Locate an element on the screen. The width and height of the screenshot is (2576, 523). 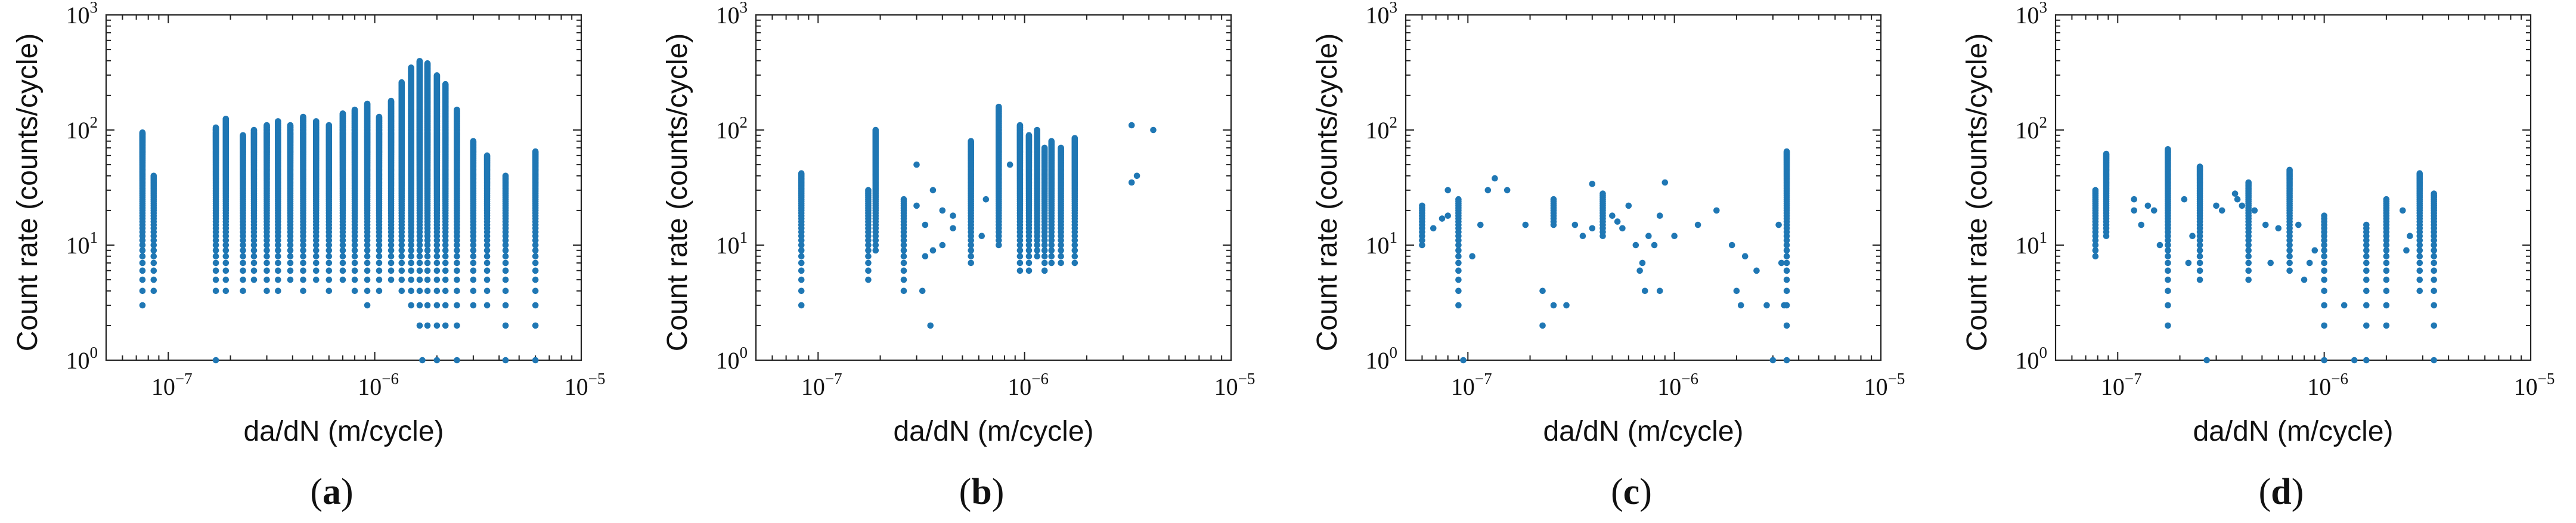
scatter-series is located at coordinates (977, 216).